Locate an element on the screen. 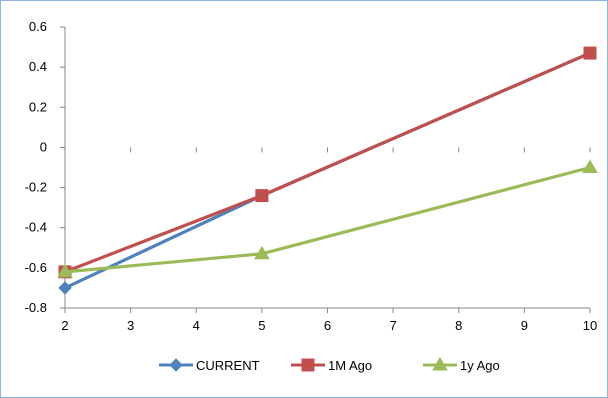  y-tick-label: 0.2 is located at coordinates (38, 106).